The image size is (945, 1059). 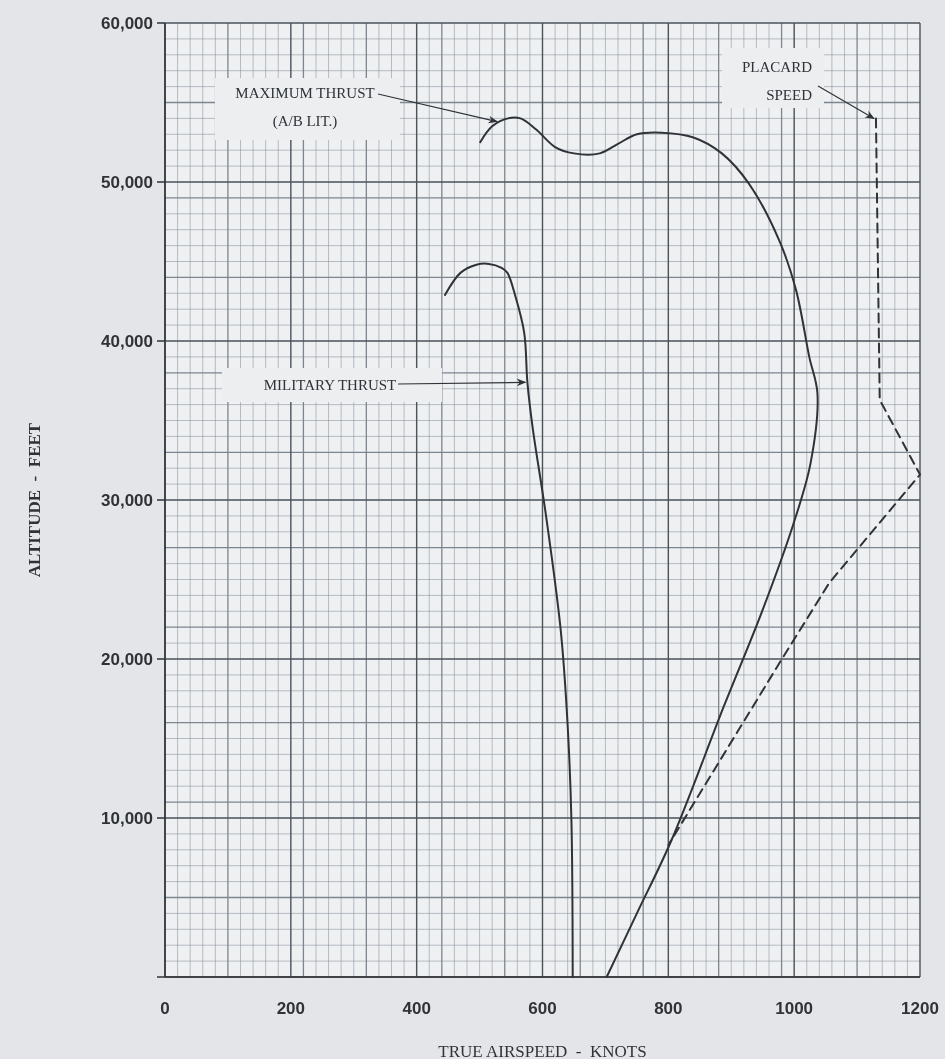 I want to click on annotation: MILITARY THRUST, so click(x=330, y=385).